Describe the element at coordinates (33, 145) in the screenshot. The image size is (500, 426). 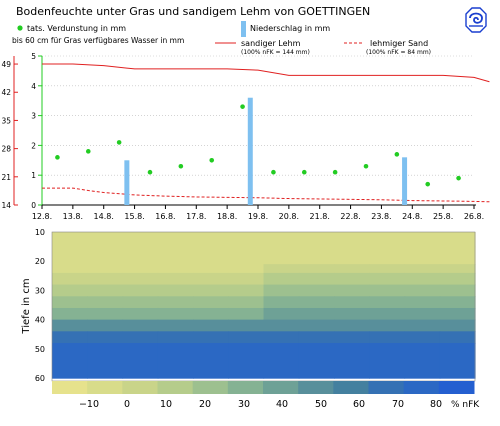
I see `right-axis-tick-label: 2` at that location.